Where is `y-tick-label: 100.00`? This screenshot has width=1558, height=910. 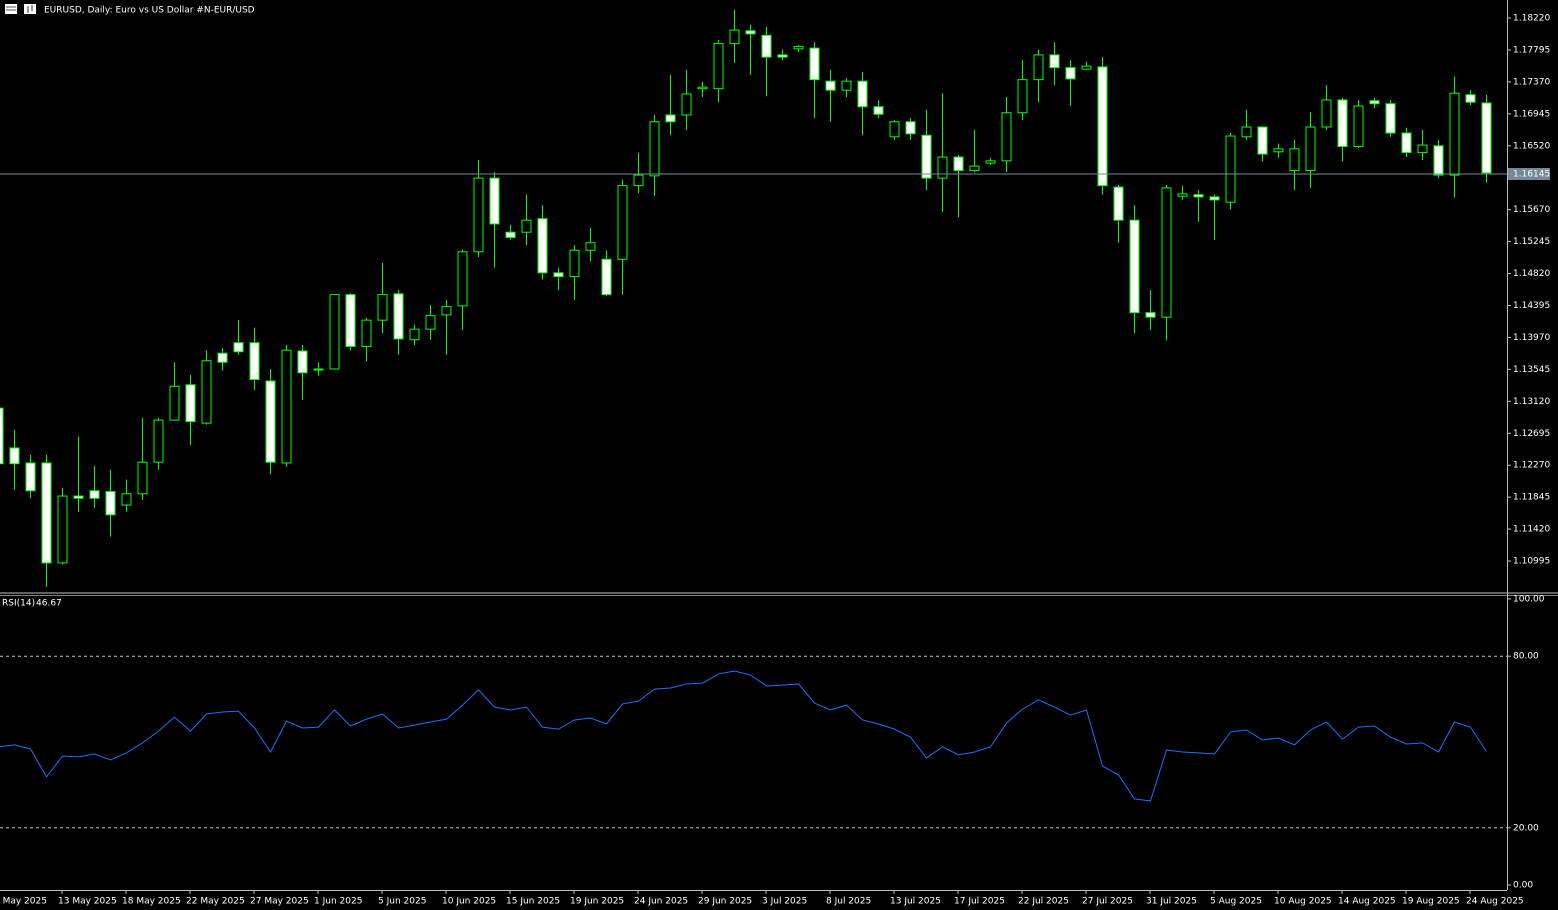 y-tick-label: 100.00 is located at coordinates (1529, 600).